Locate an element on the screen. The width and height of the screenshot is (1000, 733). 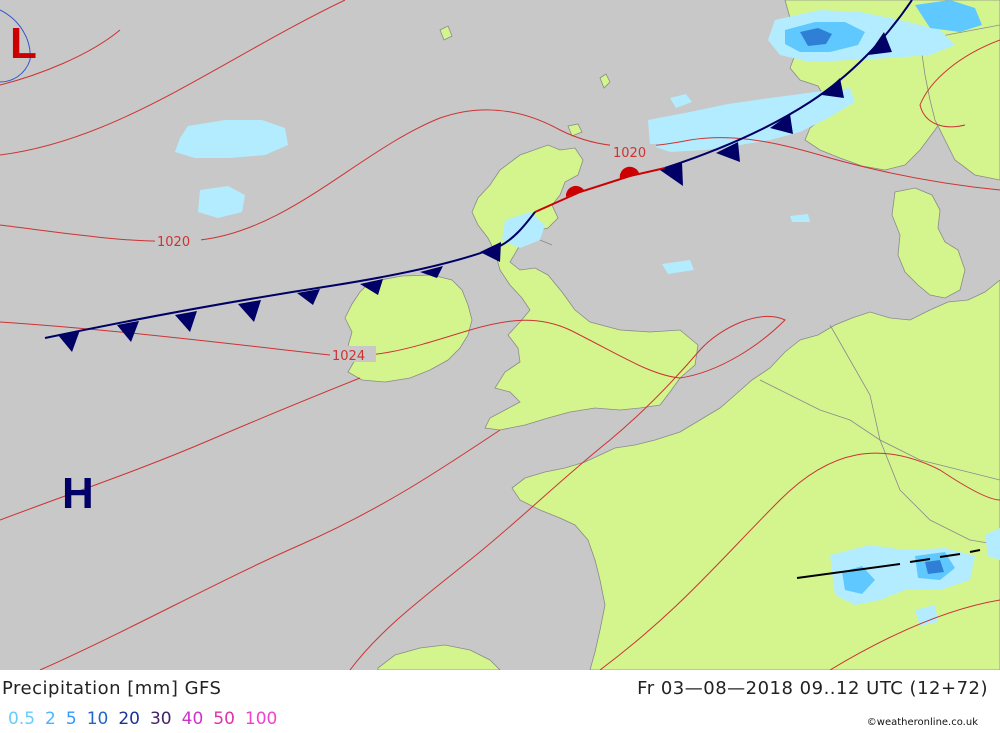
land-orkney is located at coordinates (575, 130).